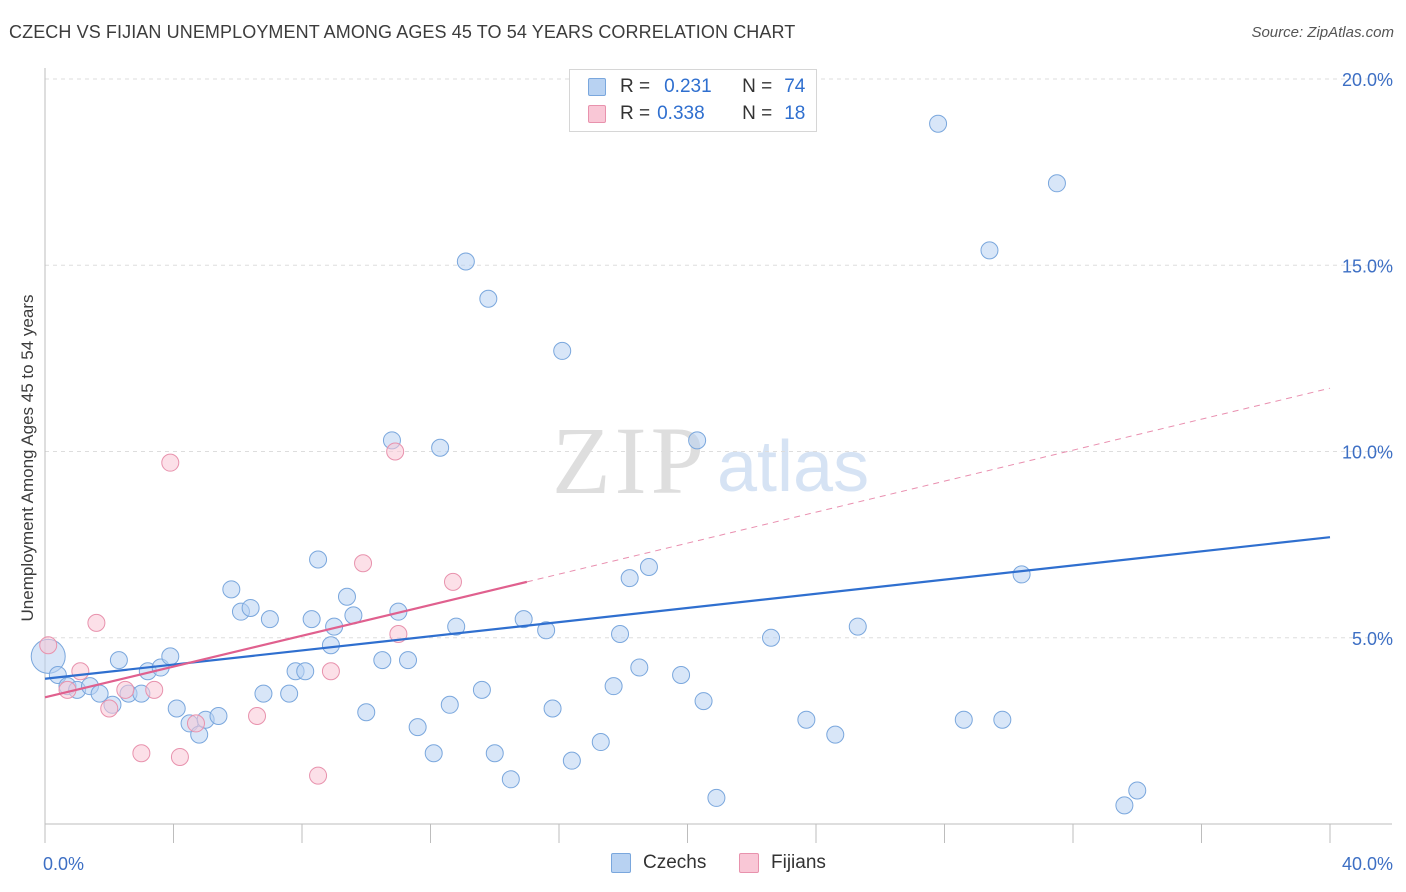  I want to click on fijians-label: Fijians, so click(798, 862).